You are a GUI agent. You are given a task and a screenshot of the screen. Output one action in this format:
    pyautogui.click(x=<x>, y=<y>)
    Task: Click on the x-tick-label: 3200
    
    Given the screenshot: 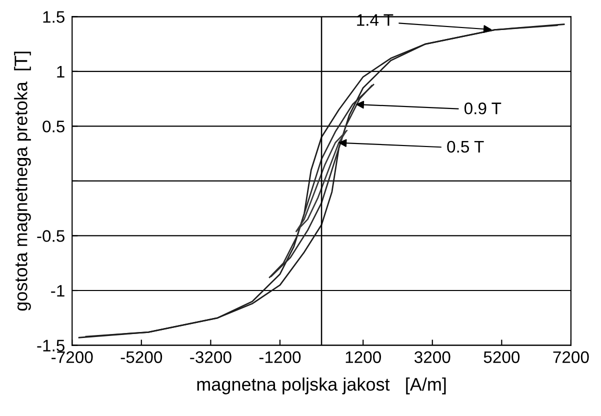 What is the action you would take?
    pyautogui.click(x=432, y=357)
    